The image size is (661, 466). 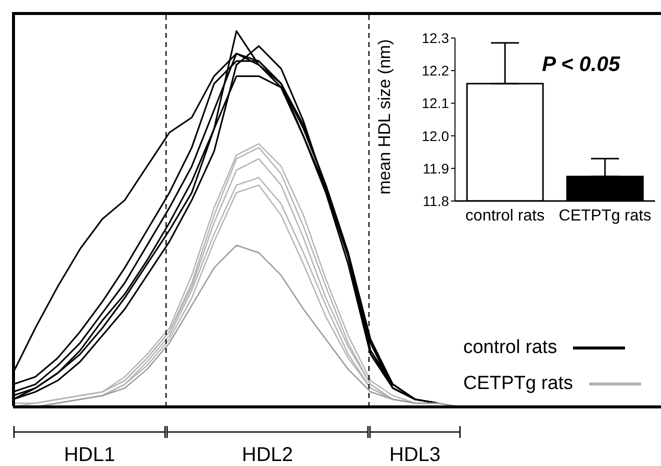 What do you see at coordinates (518, 384) in the screenshot?
I see `legend-label: CETPTg rats` at bounding box center [518, 384].